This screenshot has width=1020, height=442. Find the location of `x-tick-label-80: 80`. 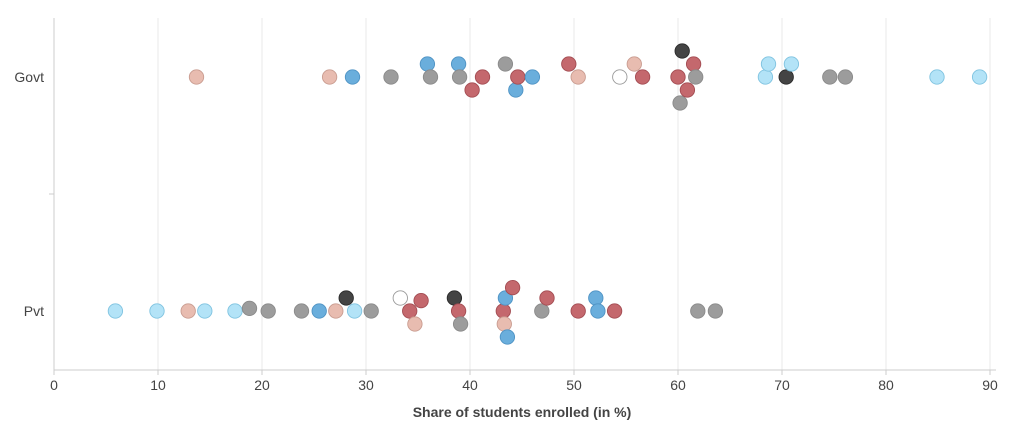

x-tick-label-80: 80 is located at coordinates (886, 385).